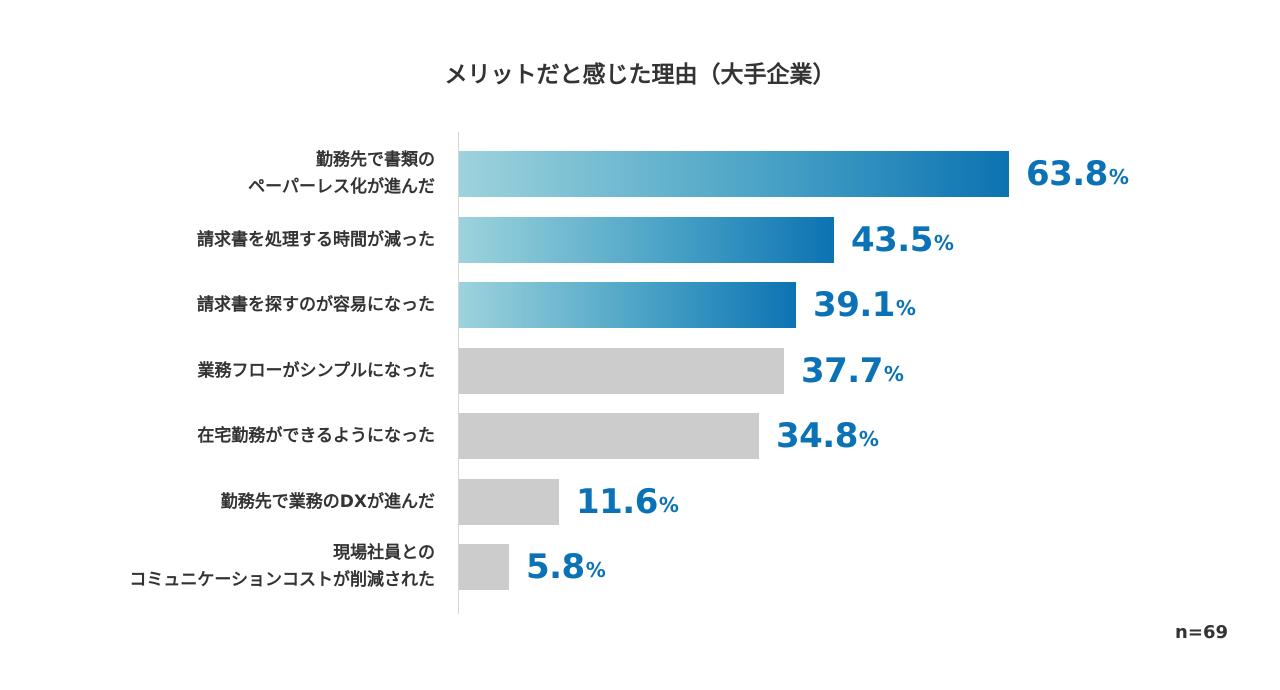 Image resolution: width=1280 pixels, height=690 pixels. I want to click on value-number: 5.8, so click(555, 567).